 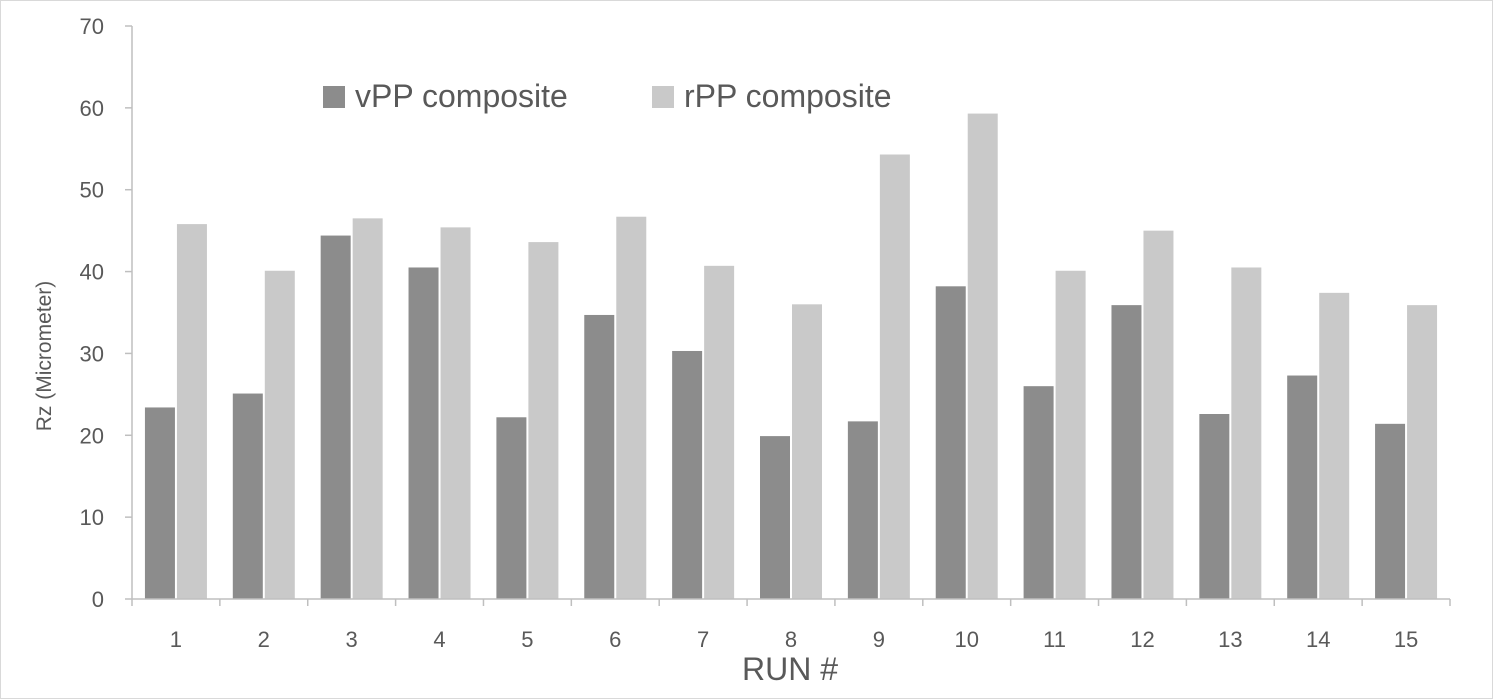 I want to click on x-tick-label: 15, so click(x=1406, y=639).